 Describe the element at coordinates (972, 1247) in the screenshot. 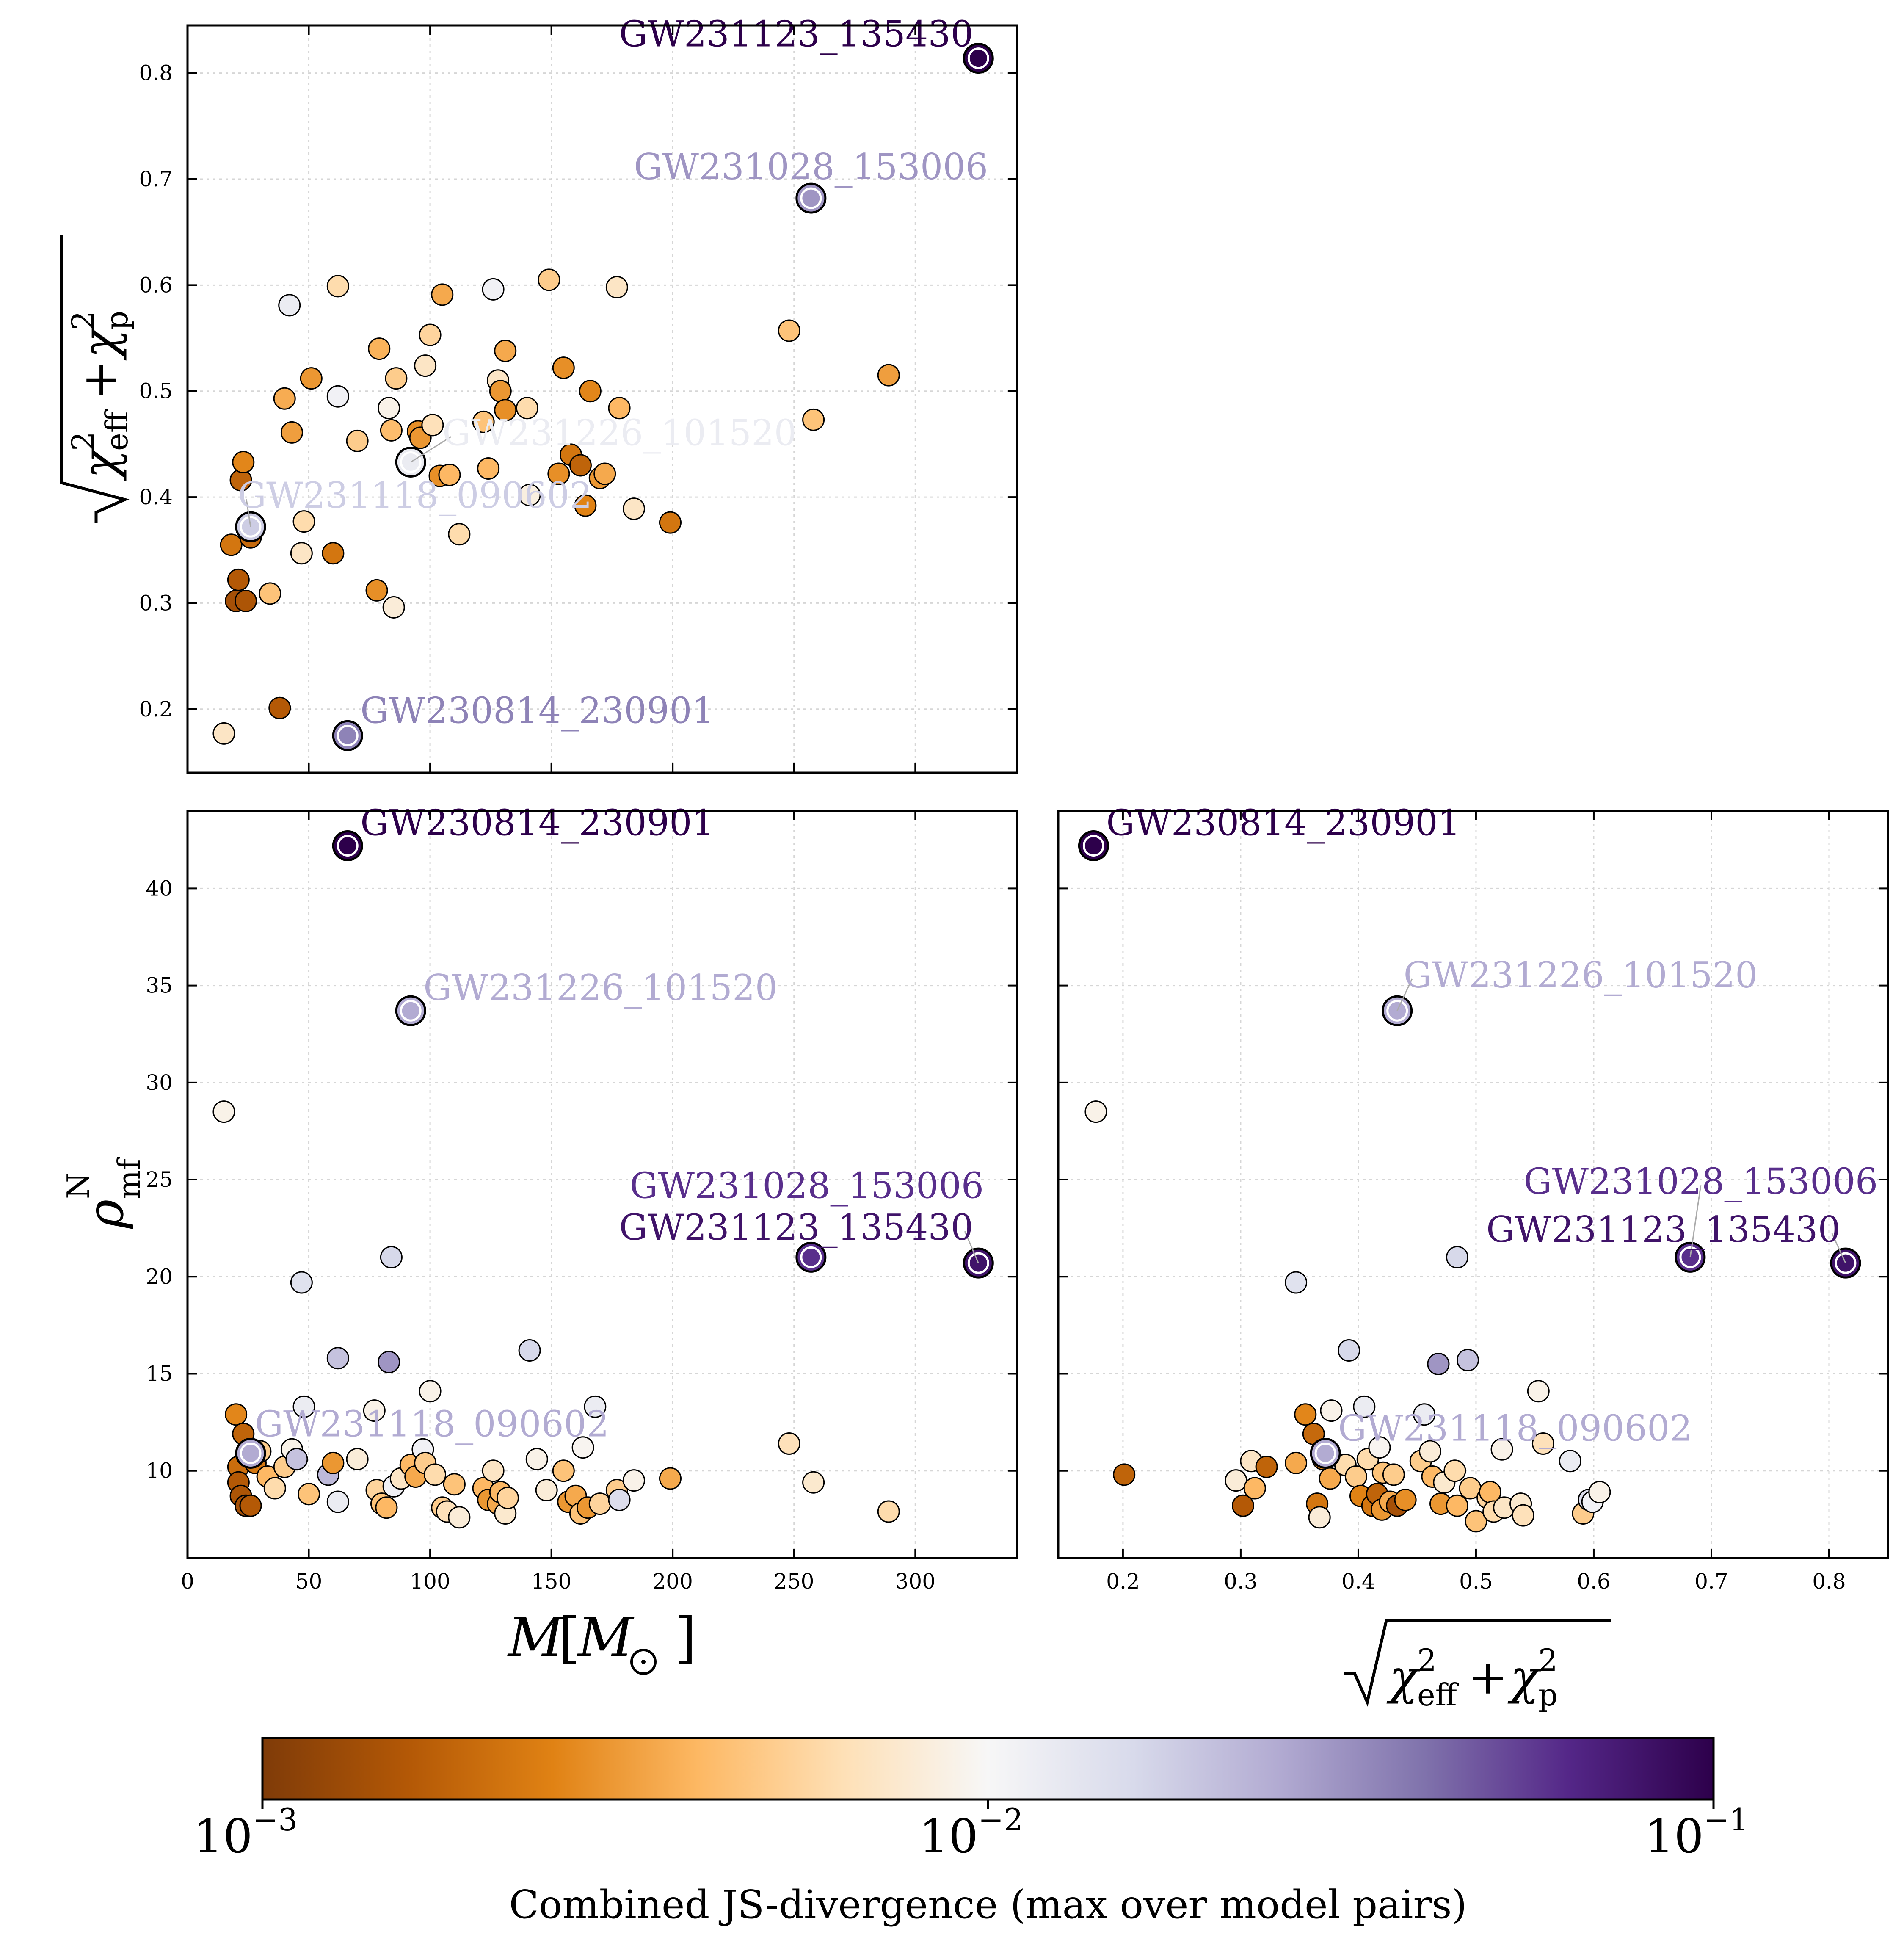

I see `annotation-leader-line` at that location.